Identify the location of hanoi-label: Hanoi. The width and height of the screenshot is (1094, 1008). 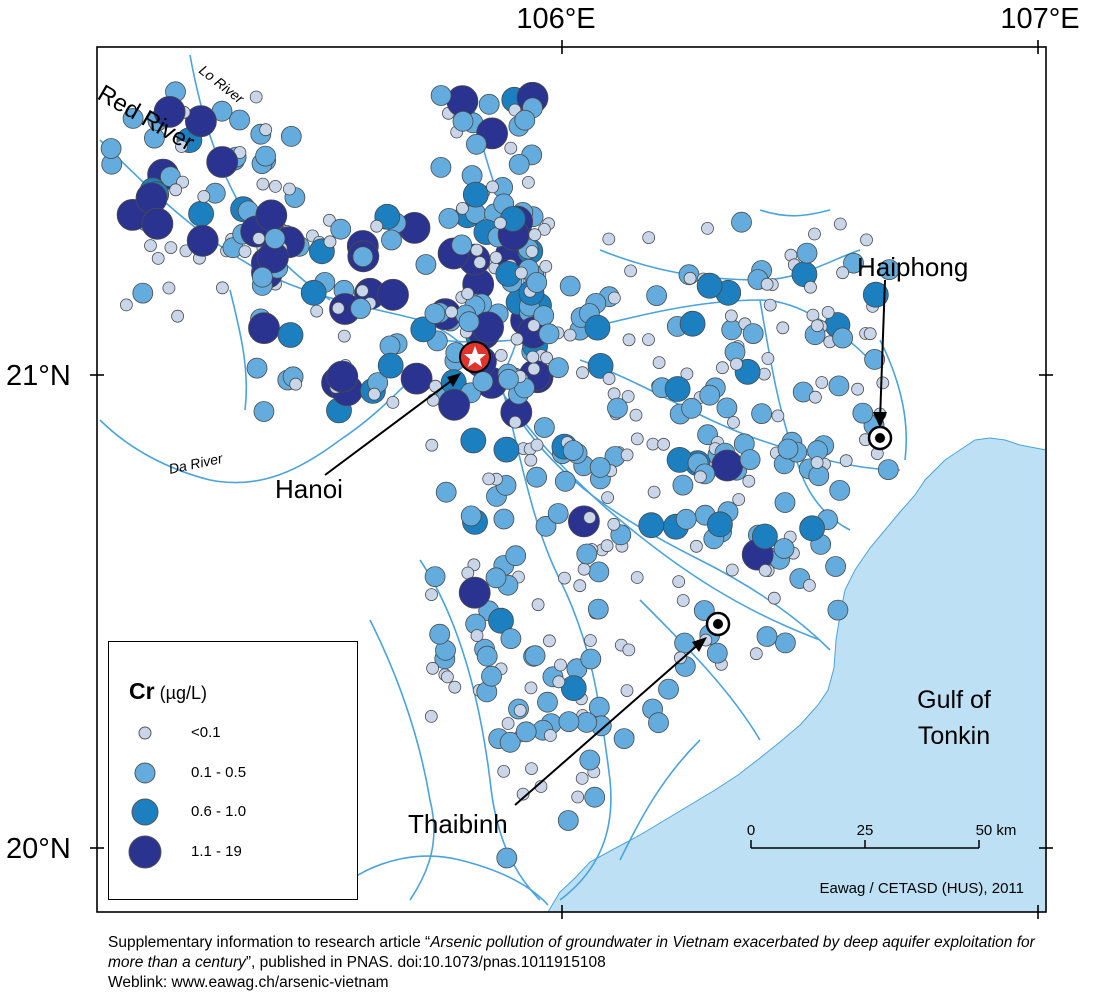
(309, 489).